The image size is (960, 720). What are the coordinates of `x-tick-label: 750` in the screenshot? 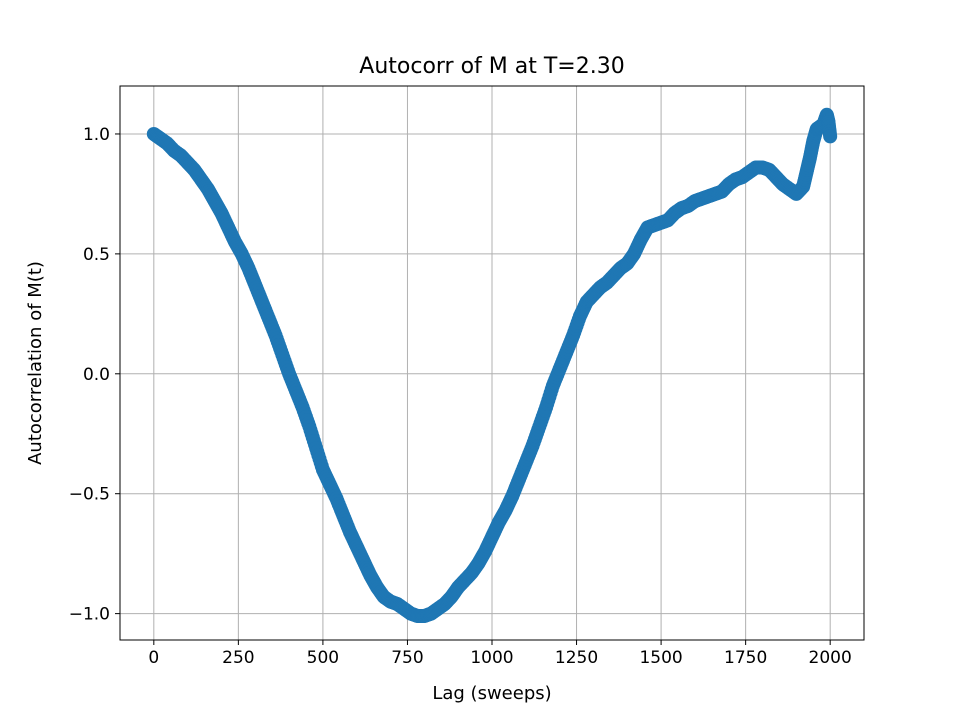 It's located at (407, 658).